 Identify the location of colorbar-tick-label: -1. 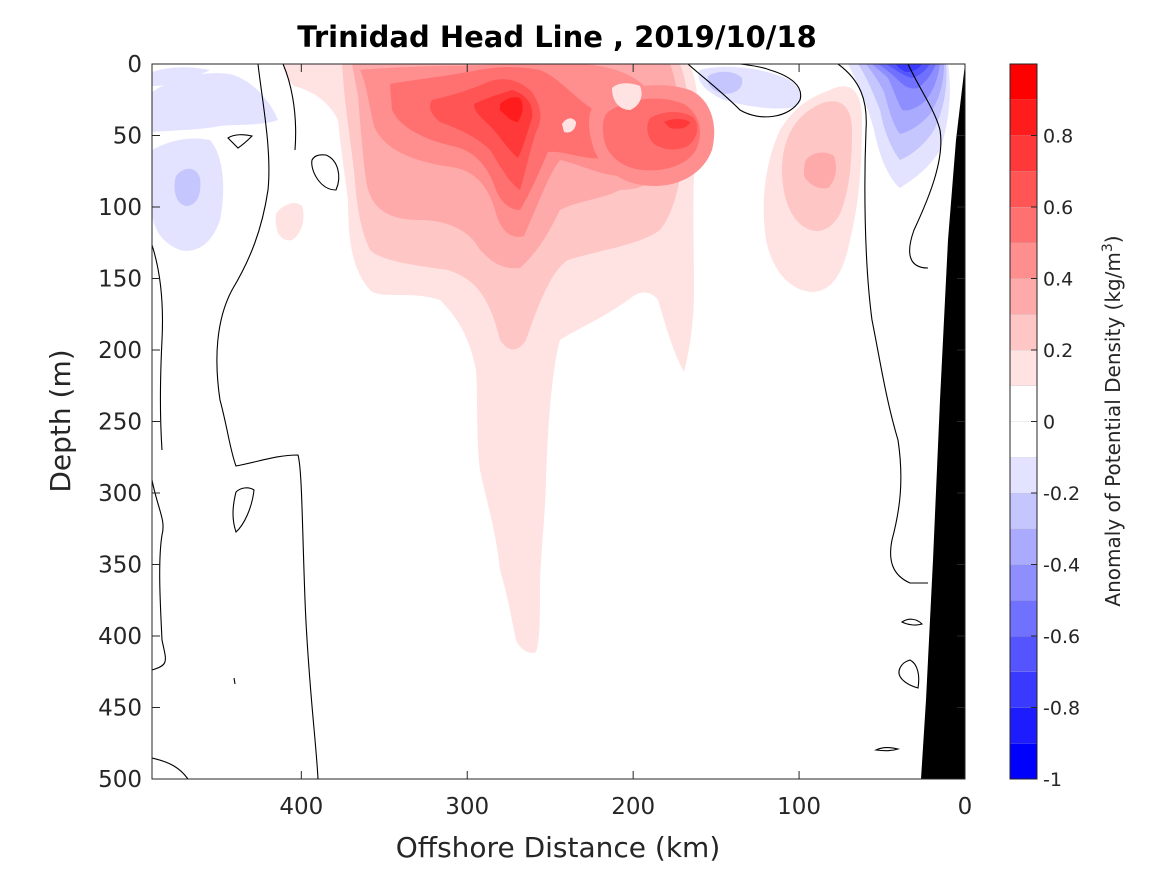
(1052, 780).